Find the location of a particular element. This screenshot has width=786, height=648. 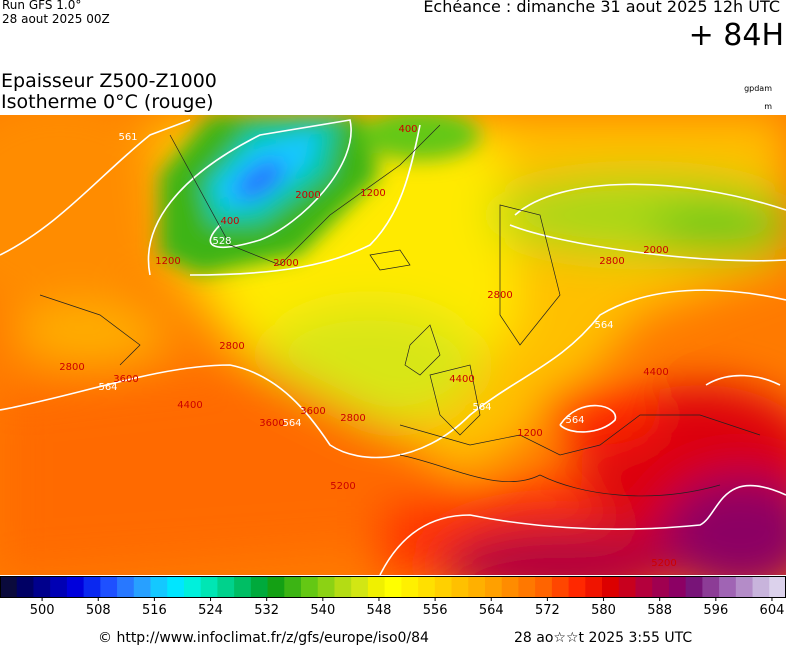

colorbar-label: 548 is located at coordinates (379, 610).